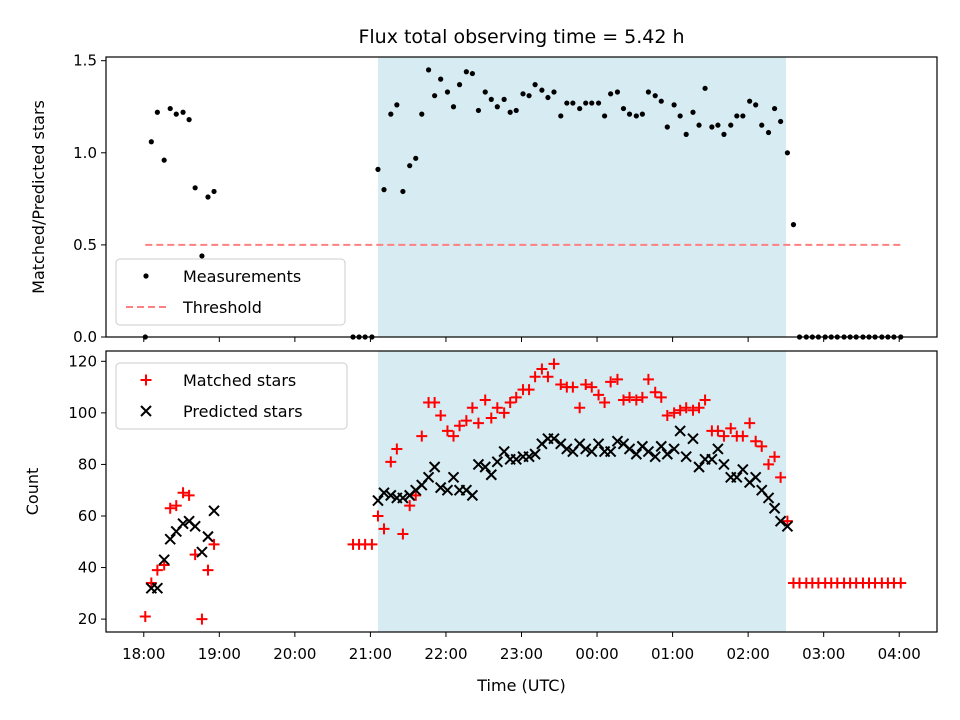 This screenshot has height=720, width=960. What do you see at coordinates (748, 654) in the screenshot?
I see `x-tick-label: 02:00` at bounding box center [748, 654].